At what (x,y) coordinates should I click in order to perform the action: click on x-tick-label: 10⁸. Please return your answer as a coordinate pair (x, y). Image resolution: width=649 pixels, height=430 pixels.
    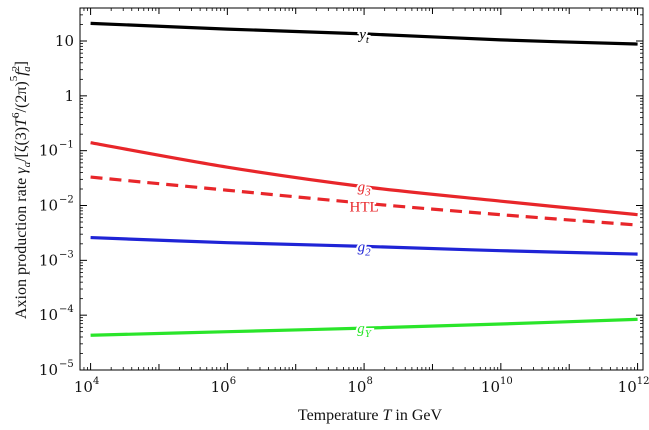
    Looking at the image, I should click on (359, 386).